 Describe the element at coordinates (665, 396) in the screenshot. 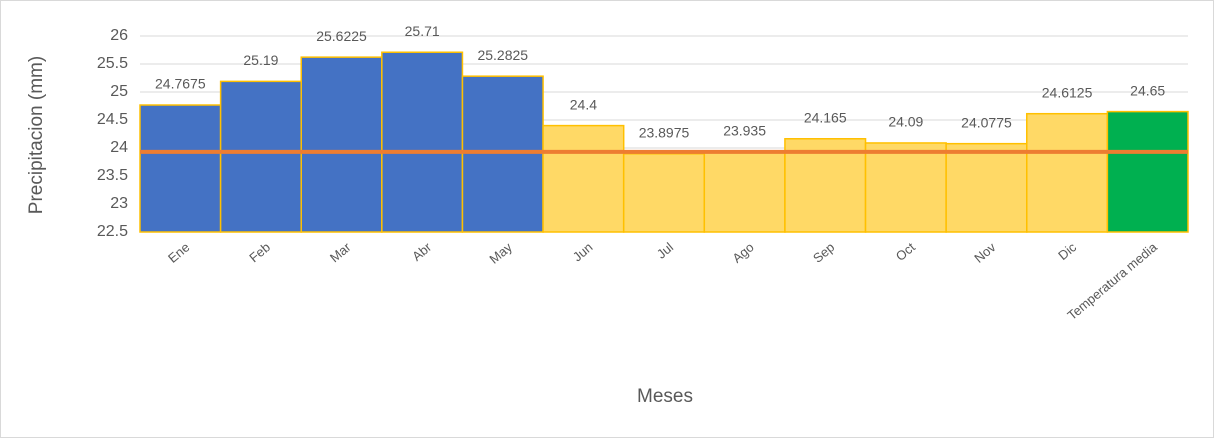

I see `x-axis-title: Meses` at that location.